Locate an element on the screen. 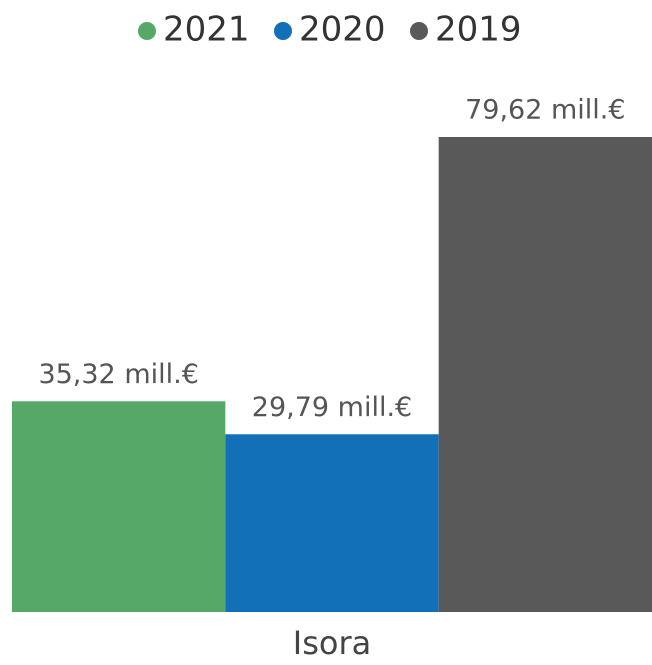 The image size is (652, 665). x-tick-label: Isora is located at coordinates (332, 643).